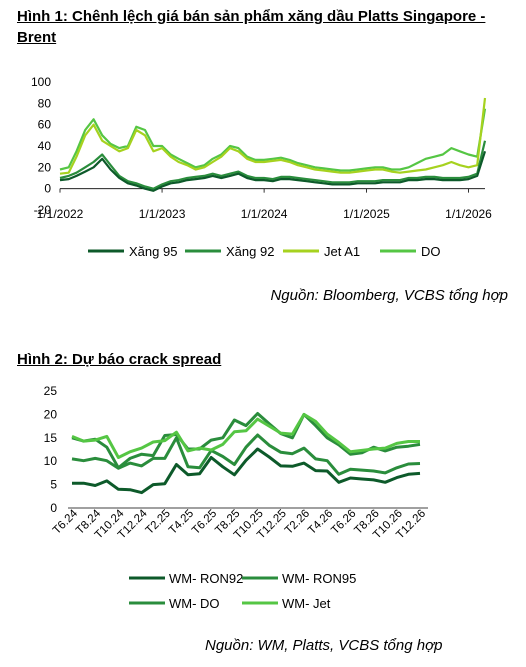 The width and height of the screenshot is (526, 667). I want to click on legend-label: WM- RON95, so click(319, 578).